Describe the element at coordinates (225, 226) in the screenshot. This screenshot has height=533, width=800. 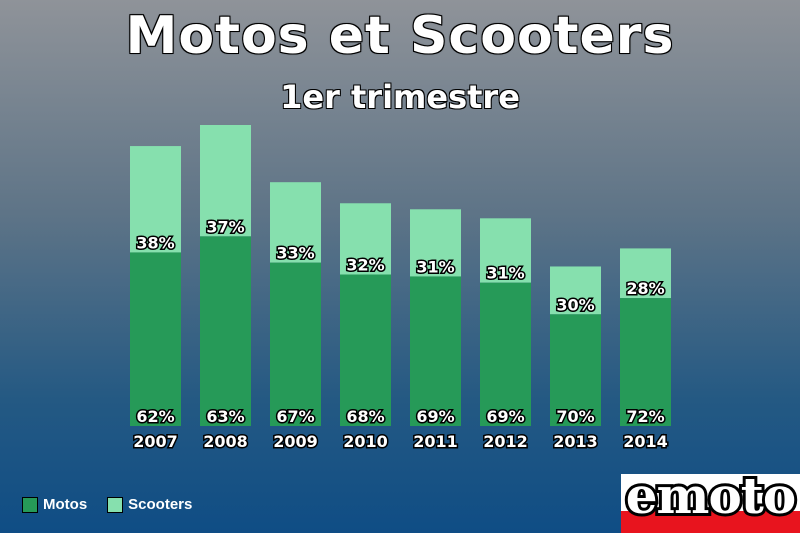
I see `label-scooters-2008: 37%` at that location.